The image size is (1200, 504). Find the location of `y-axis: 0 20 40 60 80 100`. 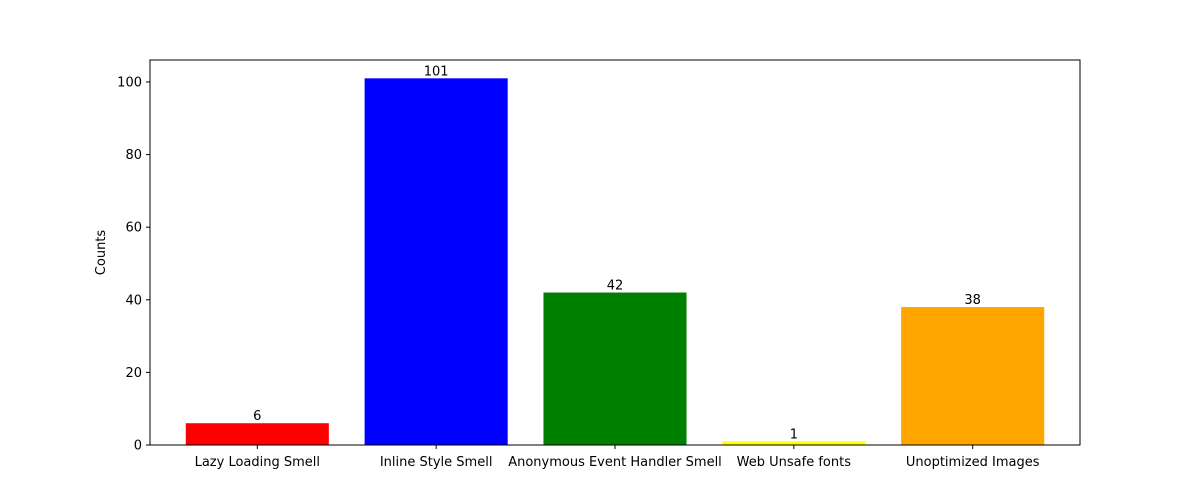

y-axis: 0 20 40 60 80 100 is located at coordinates (133, 264).